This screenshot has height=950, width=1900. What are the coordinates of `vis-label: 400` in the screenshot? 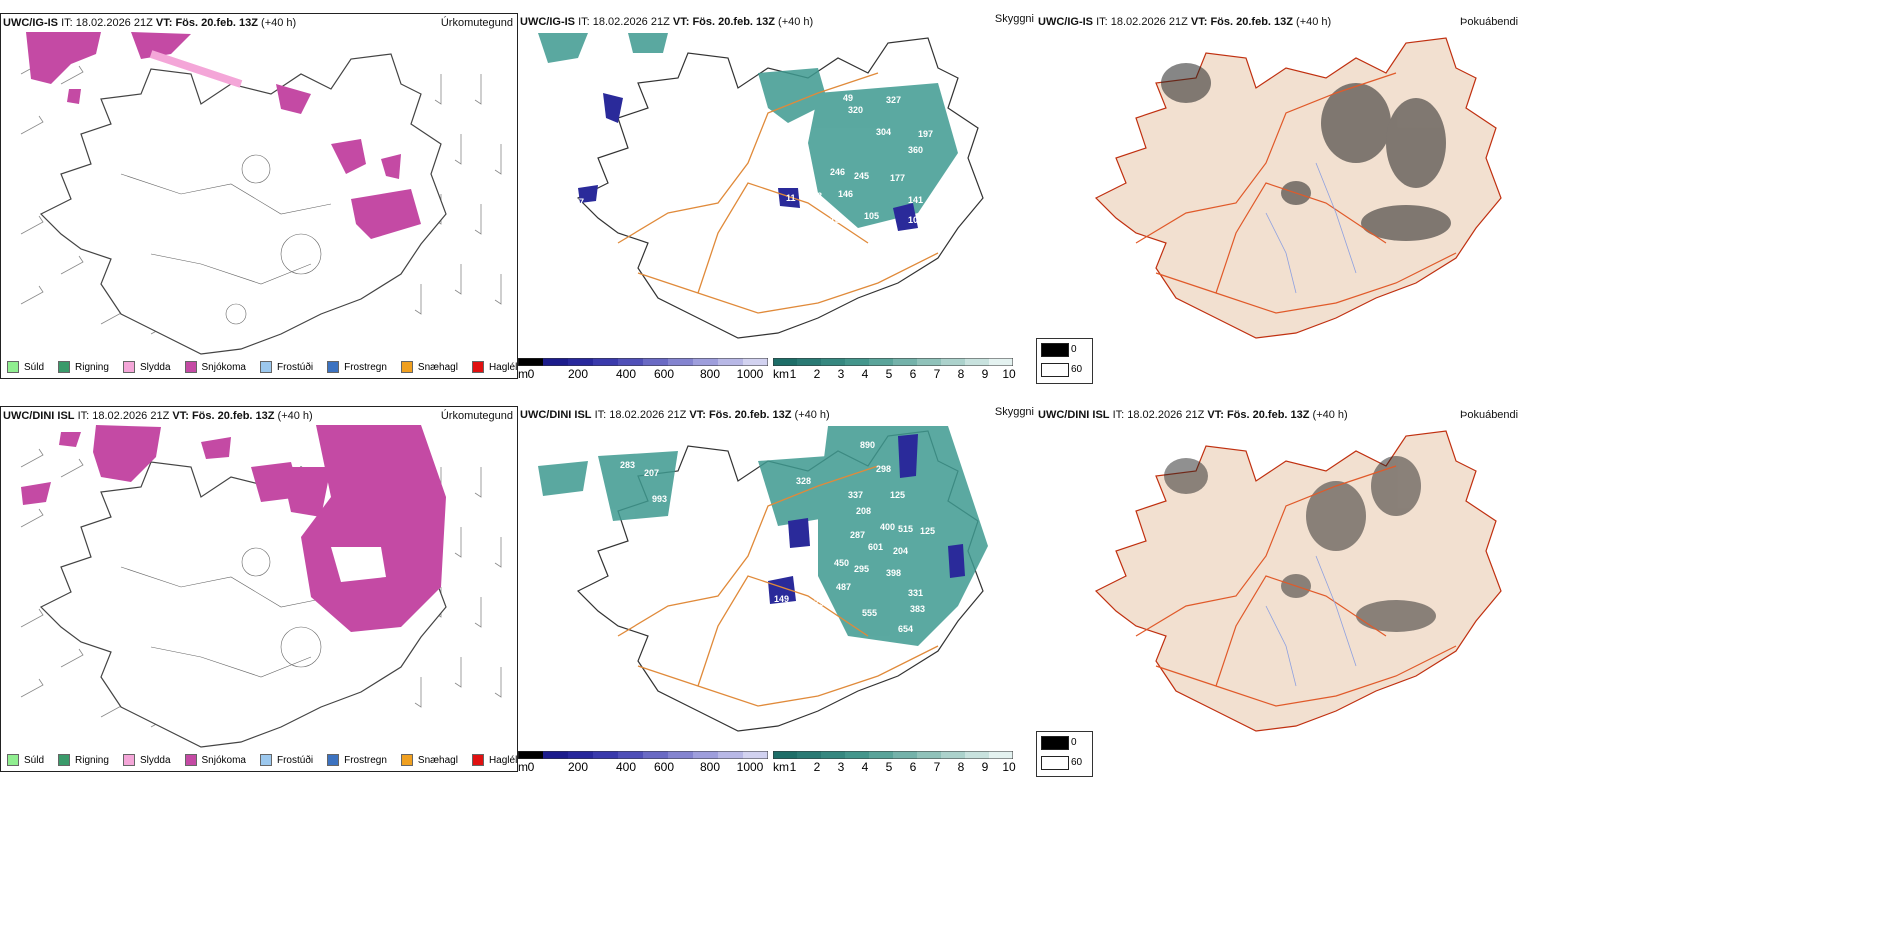 It's located at (887, 527).